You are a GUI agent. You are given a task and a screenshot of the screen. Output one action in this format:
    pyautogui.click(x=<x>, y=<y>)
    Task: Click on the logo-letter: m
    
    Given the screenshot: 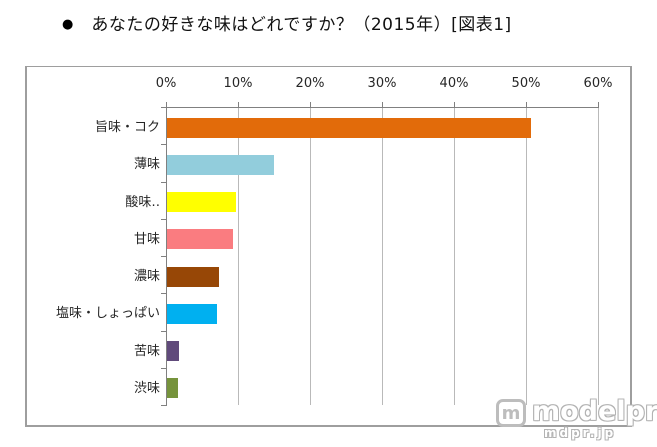 What is the action you would take?
    pyautogui.click(x=511, y=413)
    